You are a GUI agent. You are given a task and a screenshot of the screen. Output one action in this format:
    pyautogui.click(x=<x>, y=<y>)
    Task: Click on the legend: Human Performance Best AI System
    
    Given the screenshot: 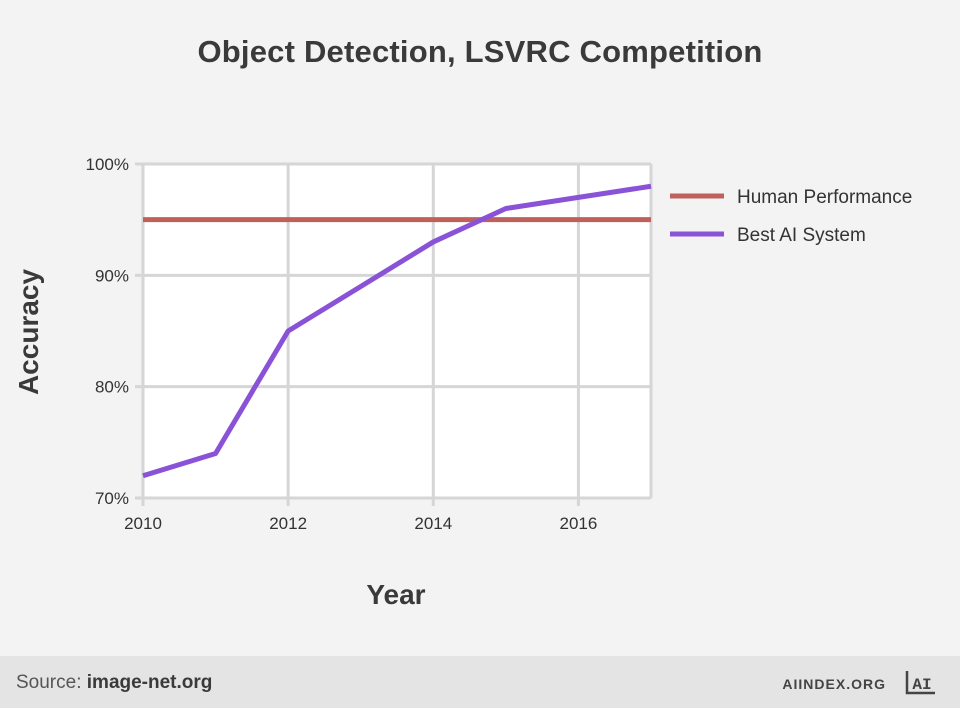 What is the action you would take?
    pyautogui.click(x=791, y=216)
    